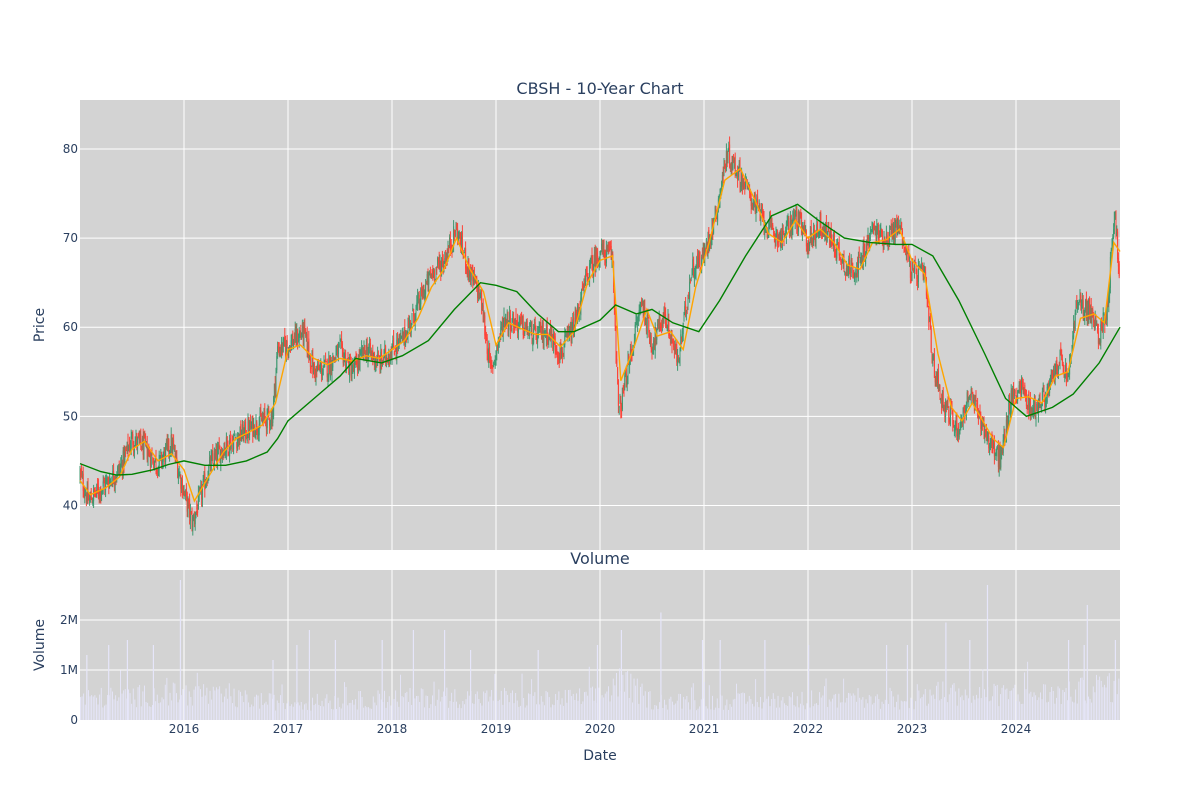  I want to click on price-y-tick-label: 80, so click(70, 149).